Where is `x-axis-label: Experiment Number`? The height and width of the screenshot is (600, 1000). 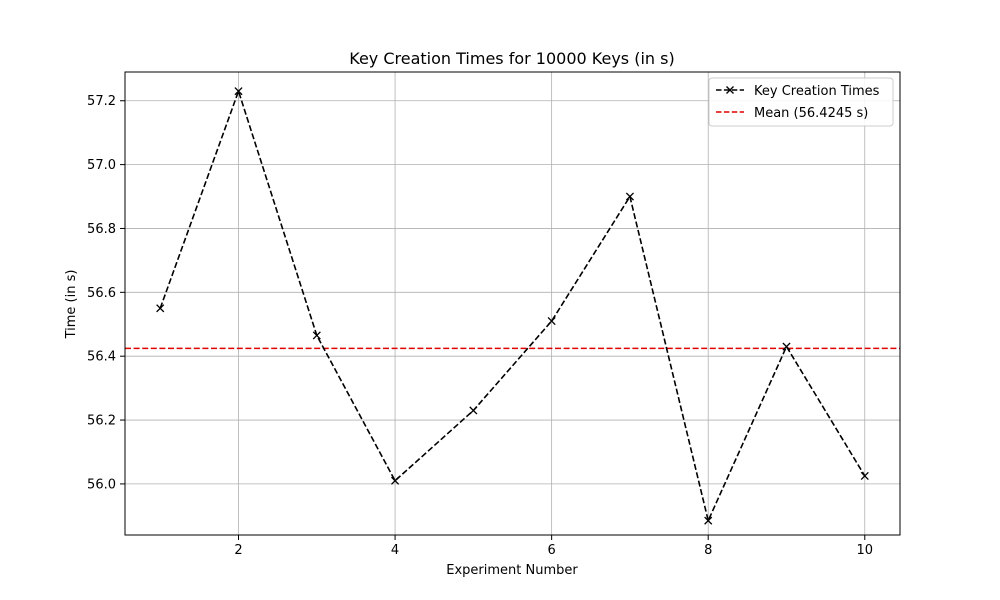
x-axis-label: Experiment Number is located at coordinates (512, 570).